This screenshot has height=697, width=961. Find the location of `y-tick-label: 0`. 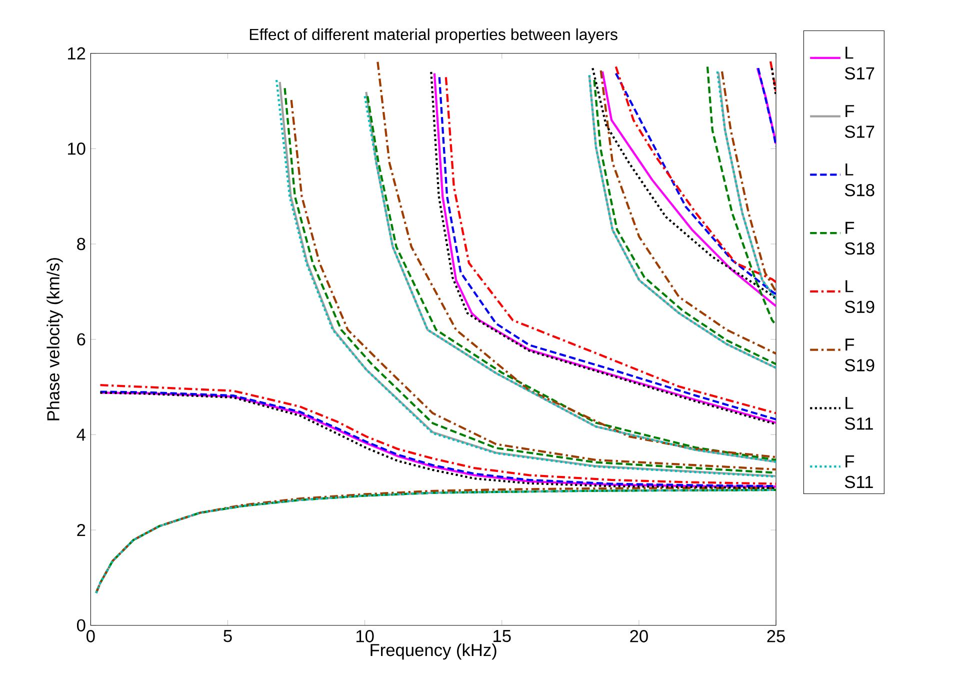

y-tick-label: 0 is located at coordinates (81, 625).